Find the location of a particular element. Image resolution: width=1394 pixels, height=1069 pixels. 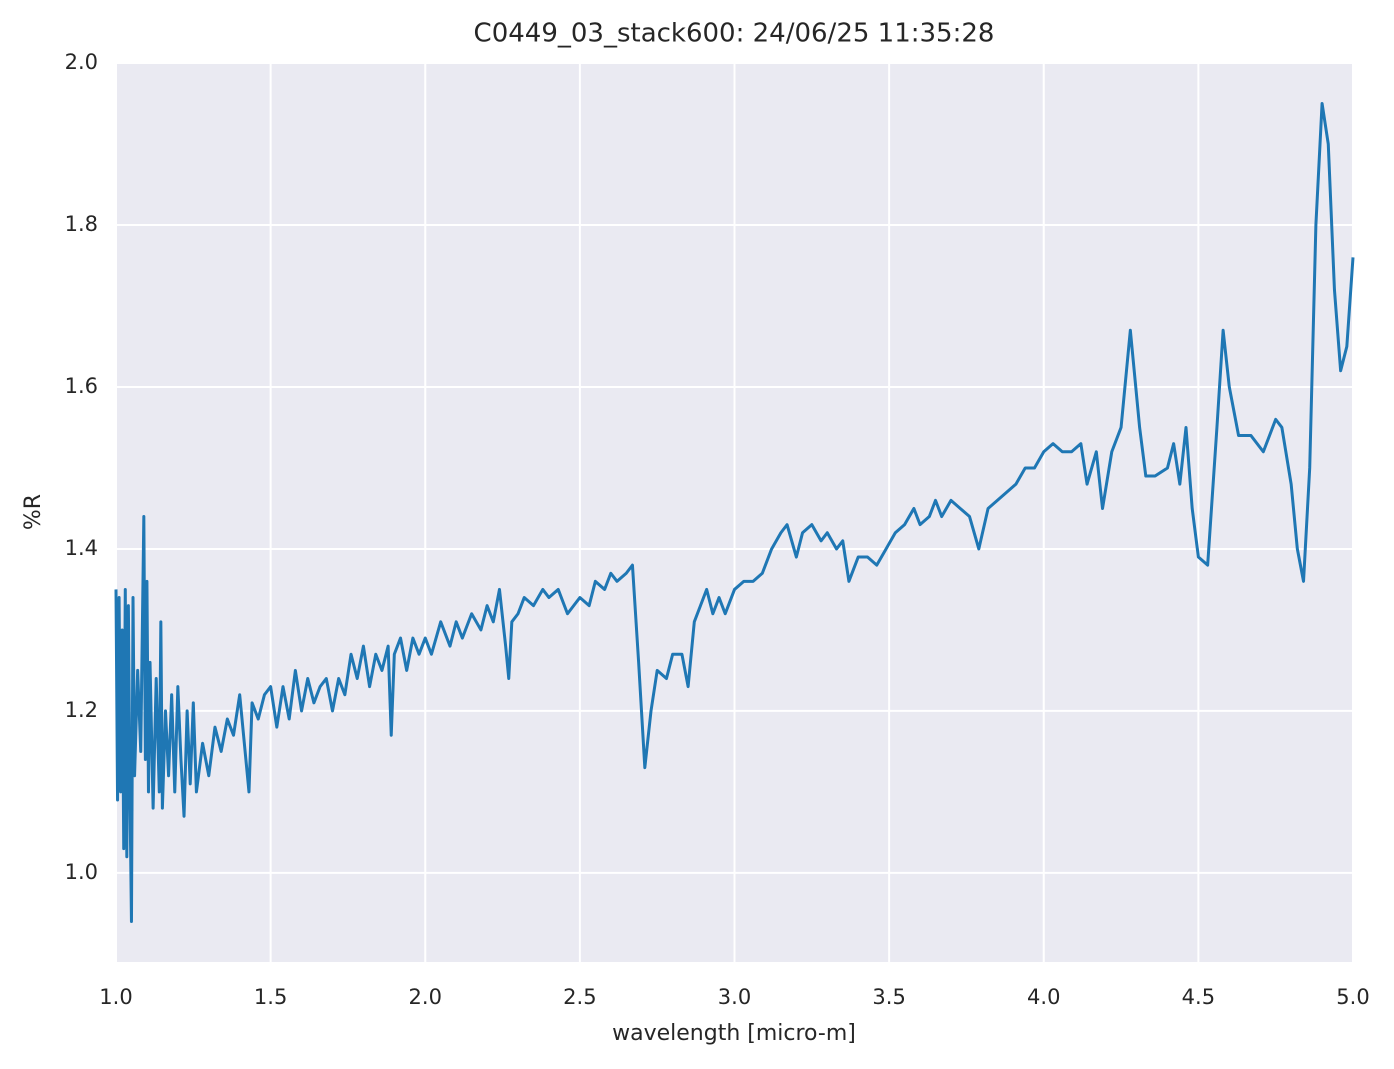

chart-title: C0449_03_stack600: 24/06/25 11:35:28 is located at coordinates (734, 34).